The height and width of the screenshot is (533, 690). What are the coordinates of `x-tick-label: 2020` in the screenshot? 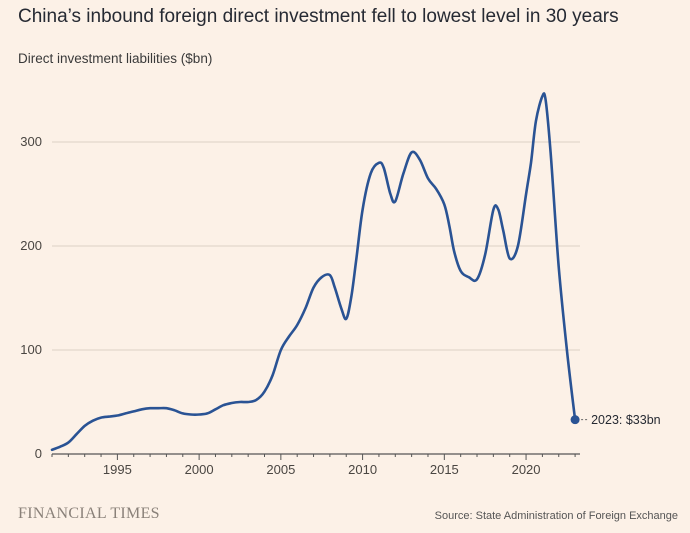 It's located at (526, 469).